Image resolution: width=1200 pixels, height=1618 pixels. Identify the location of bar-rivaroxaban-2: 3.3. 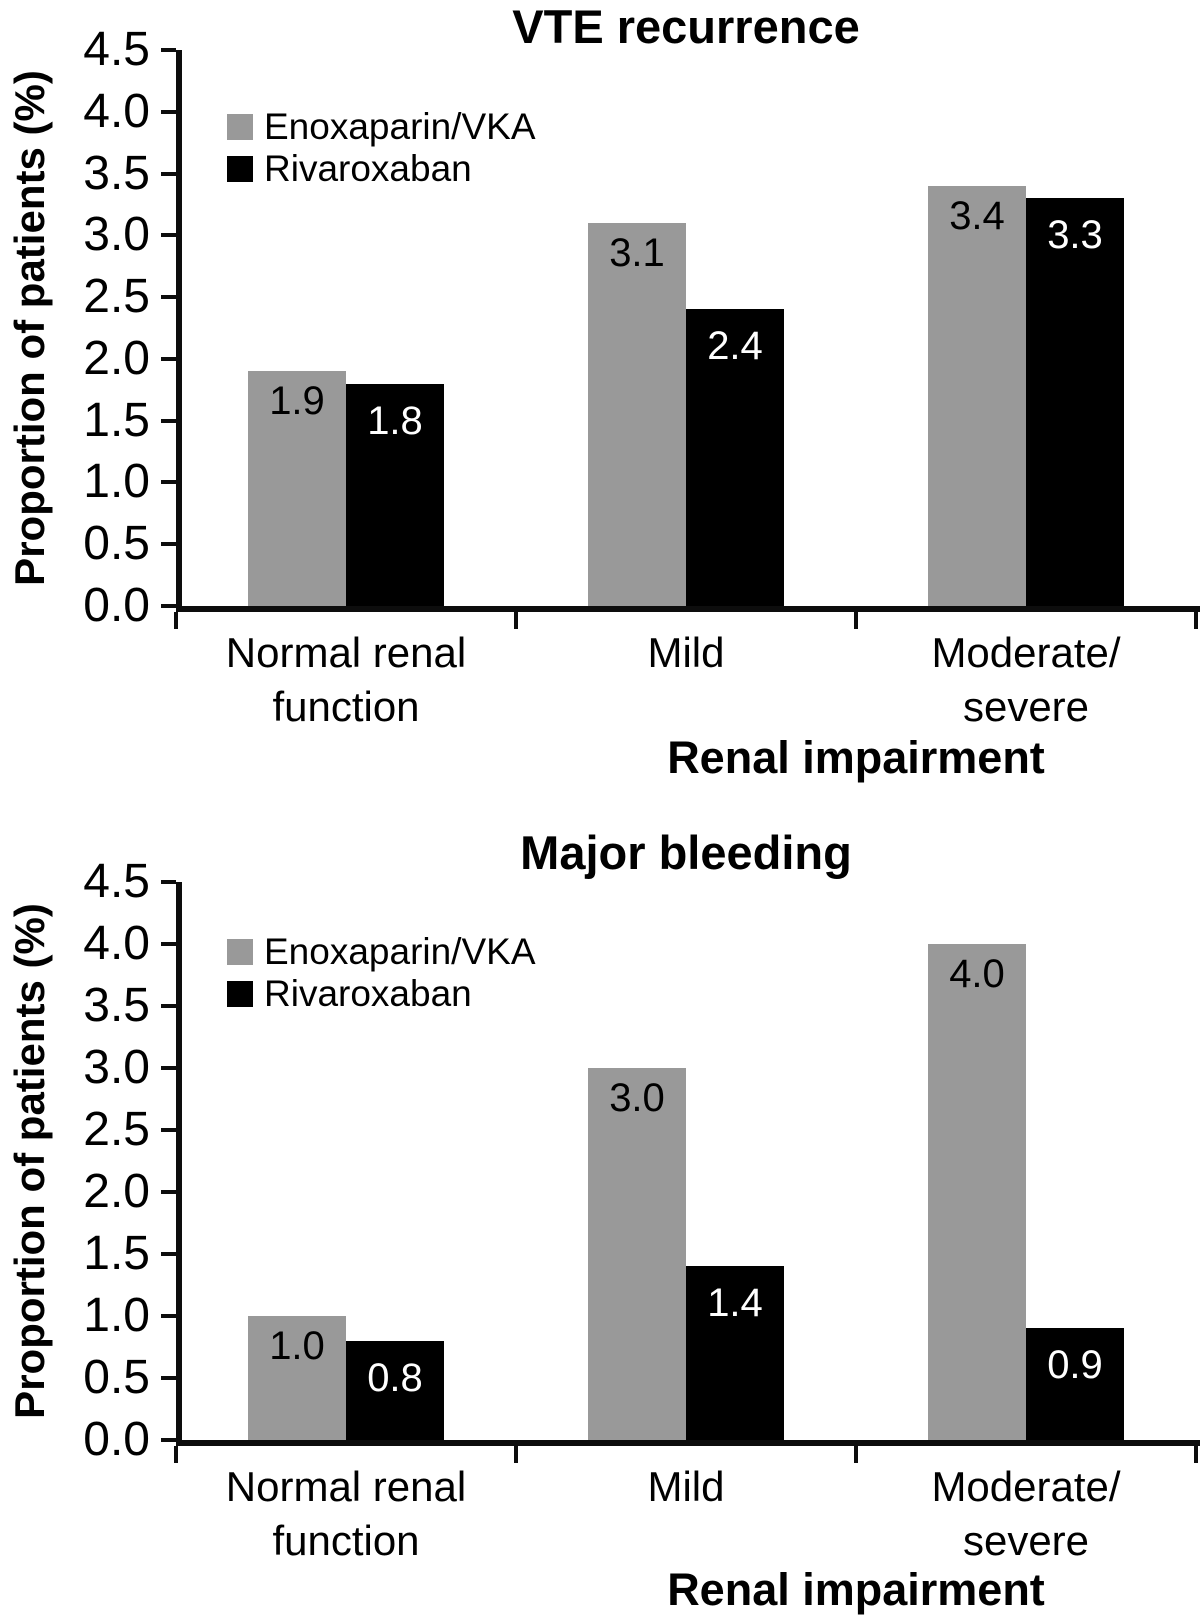
(1075, 402).